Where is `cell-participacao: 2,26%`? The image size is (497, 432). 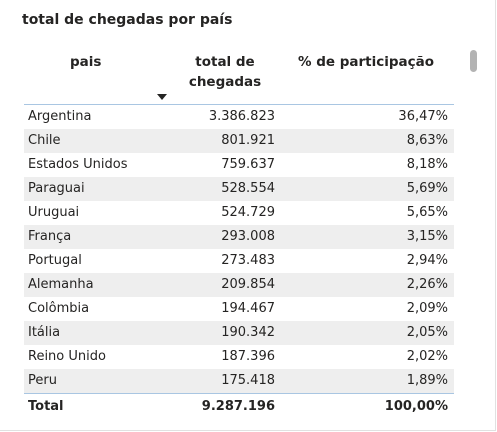 cell-participacao: 2,26% is located at coordinates (427, 284).